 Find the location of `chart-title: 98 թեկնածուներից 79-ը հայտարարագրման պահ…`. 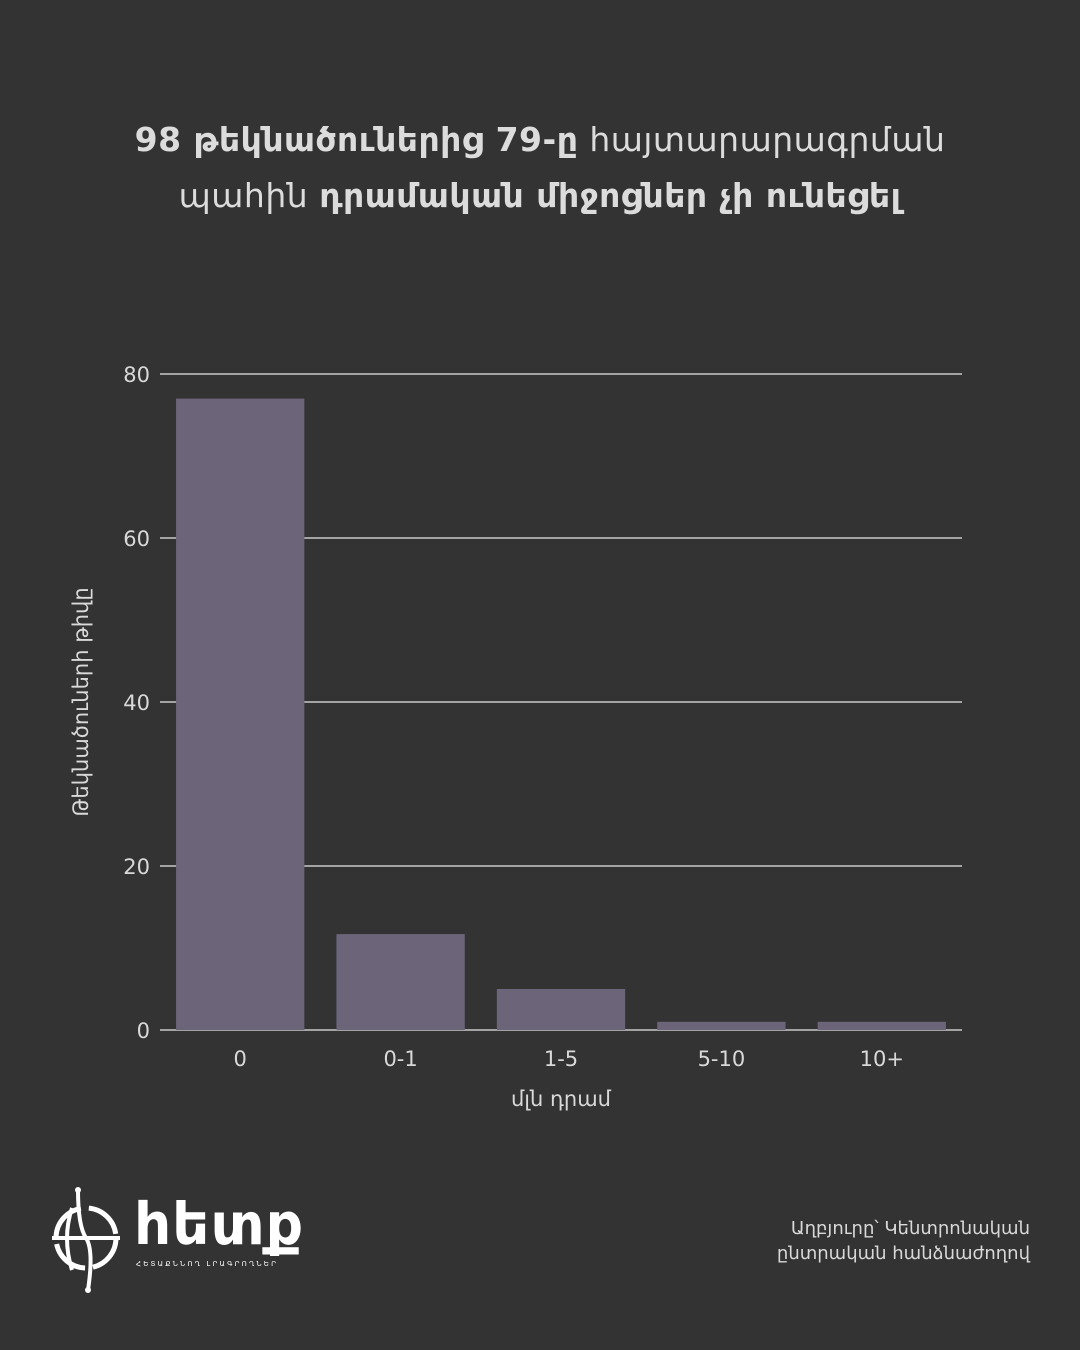

chart-title: 98 թեկնածուներից 79-ը հայտարարագրման պահ… is located at coordinates (540, 168).